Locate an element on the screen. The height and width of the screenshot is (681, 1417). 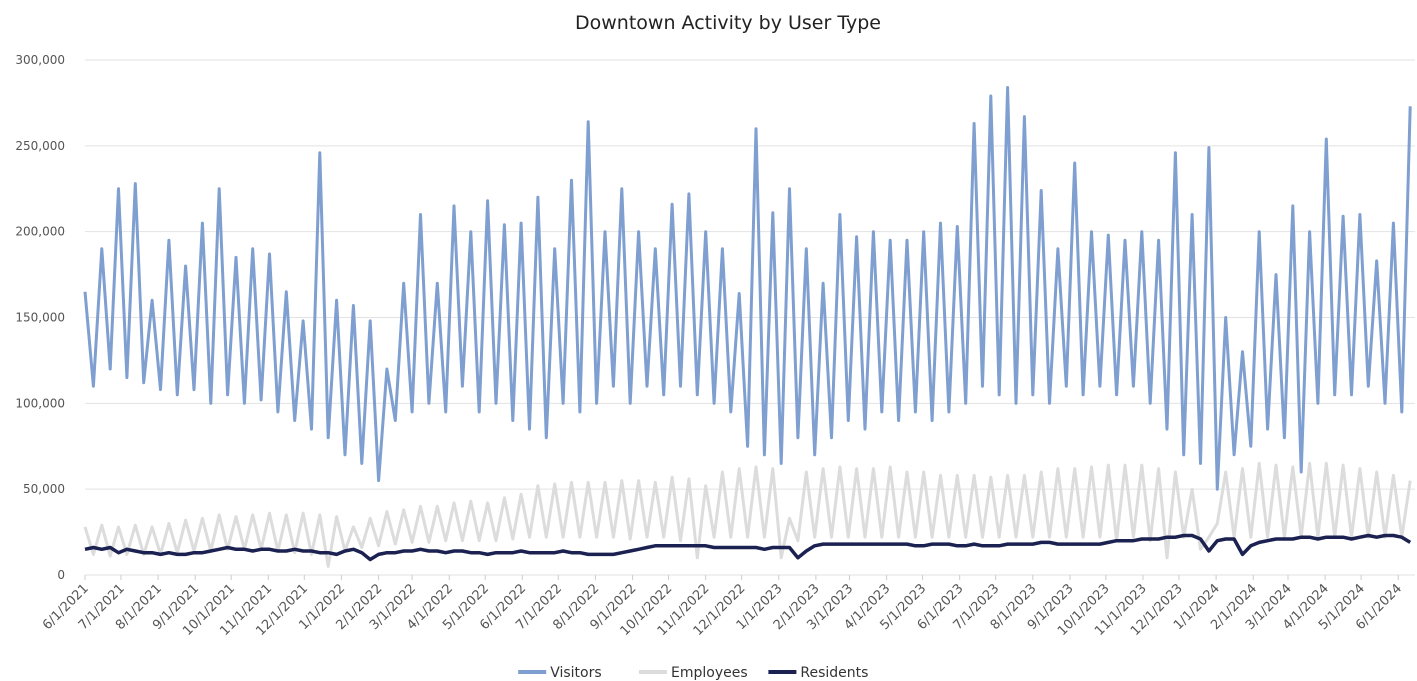
chart-title: Downtown Activity by User Type is located at coordinates (728, 23).